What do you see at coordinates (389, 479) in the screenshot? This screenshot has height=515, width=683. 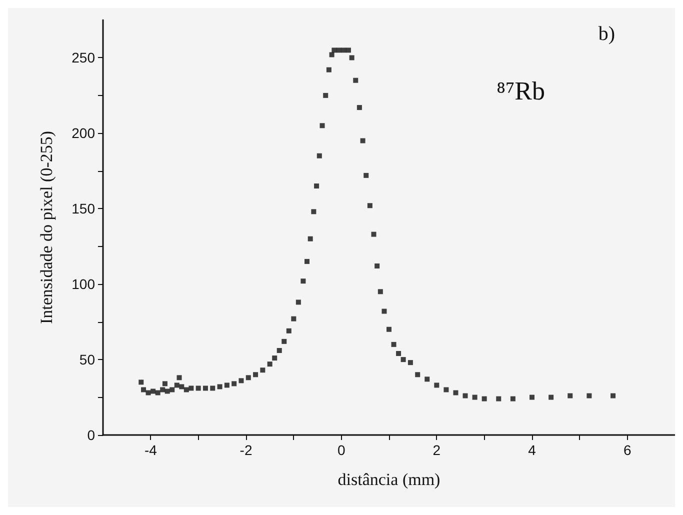 I see `x-axis-title: distância (mm)` at bounding box center [389, 479].